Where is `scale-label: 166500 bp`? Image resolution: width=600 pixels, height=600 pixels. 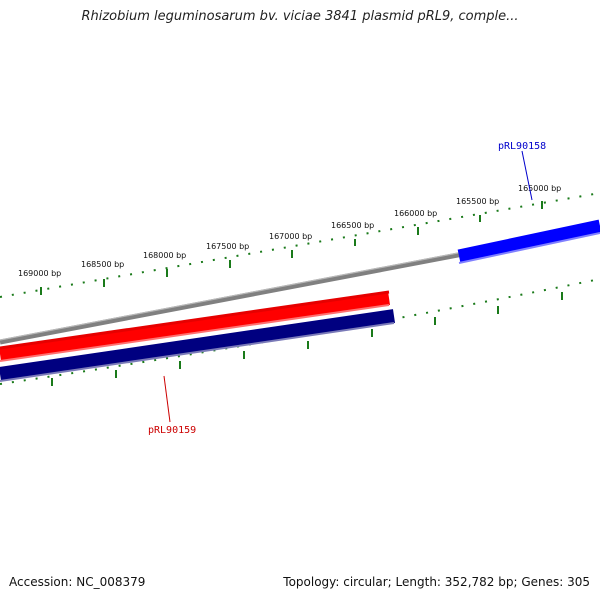 scale-label: 166500 bp is located at coordinates (352, 225).